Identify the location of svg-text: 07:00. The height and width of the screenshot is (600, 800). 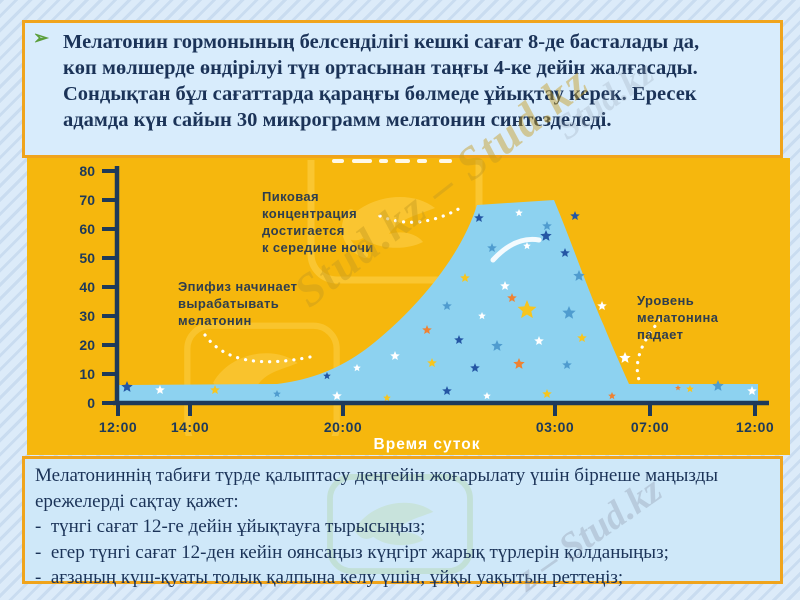
(650, 427).